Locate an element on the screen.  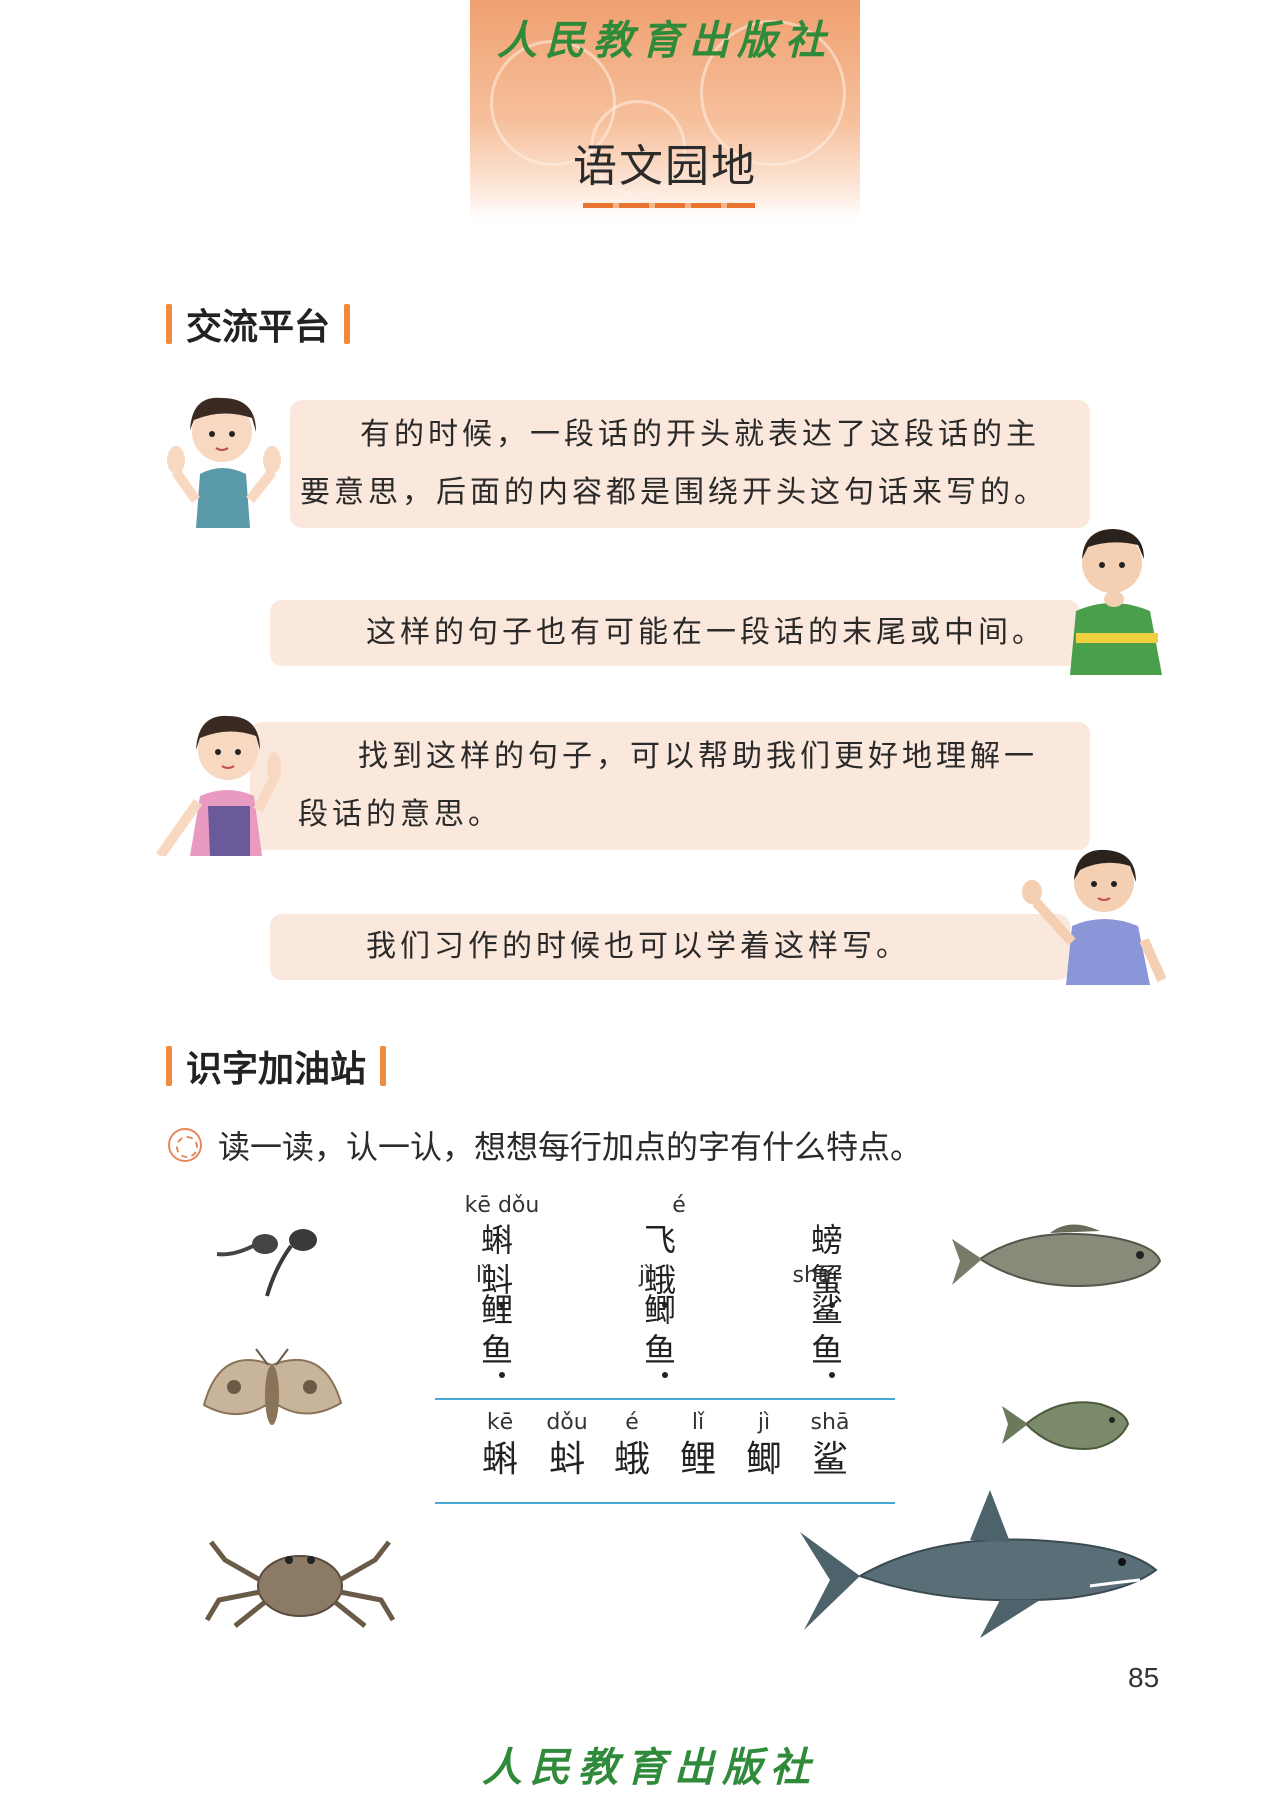
bubble-text-4: 我们习作的时候也可以学着这样写。 is located at coordinates (638, 946).